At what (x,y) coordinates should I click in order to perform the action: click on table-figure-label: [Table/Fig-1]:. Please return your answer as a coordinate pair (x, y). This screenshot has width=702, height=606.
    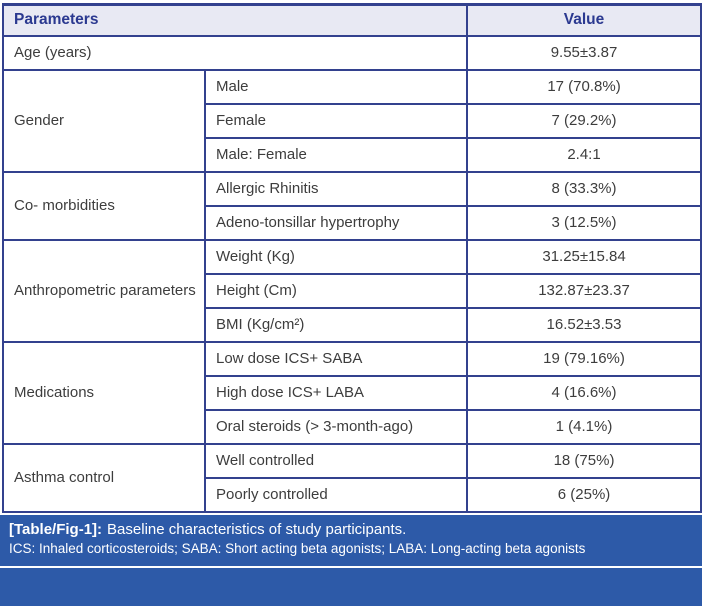
    Looking at the image, I should click on (56, 529).